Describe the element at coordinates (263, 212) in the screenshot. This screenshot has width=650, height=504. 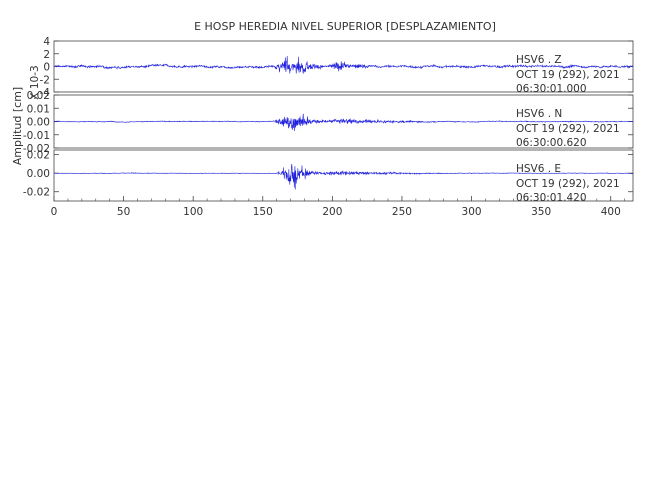
I see `x-tick-label: 150` at that location.